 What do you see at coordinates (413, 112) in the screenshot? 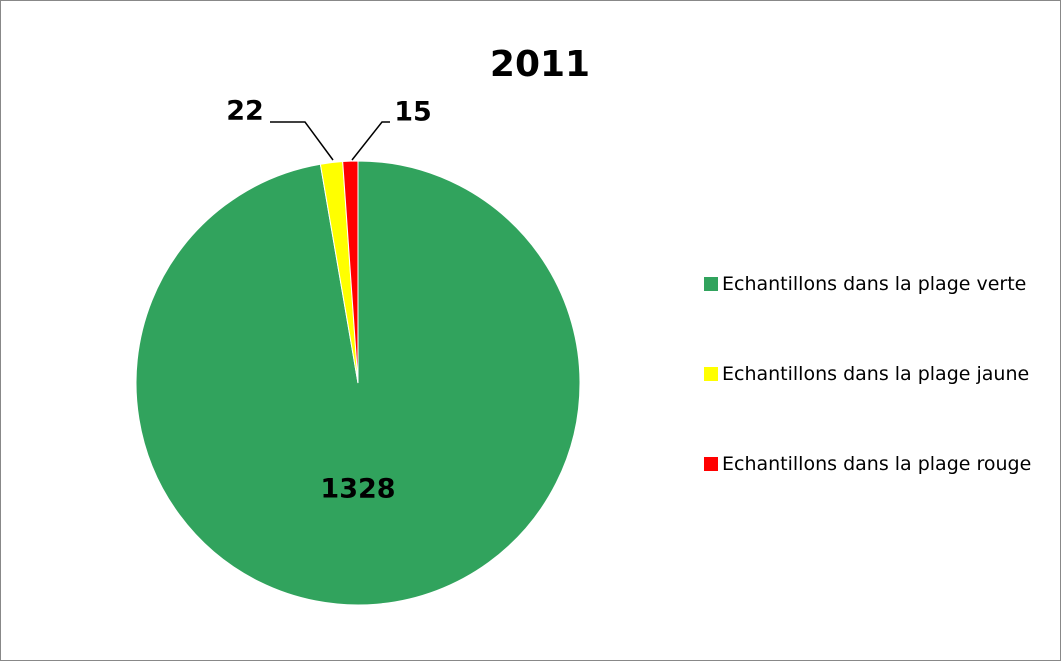
I see `data-label: 15` at bounding box center [413, 112].